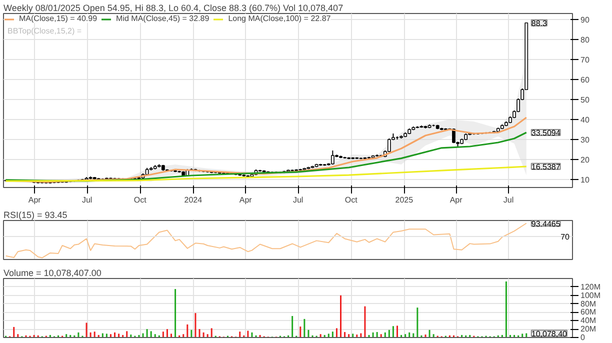 The image size is (612, 343). Describe the element at coordinates (585, 160) in the screenshot. I see `y-tick-label: 20` at that location.